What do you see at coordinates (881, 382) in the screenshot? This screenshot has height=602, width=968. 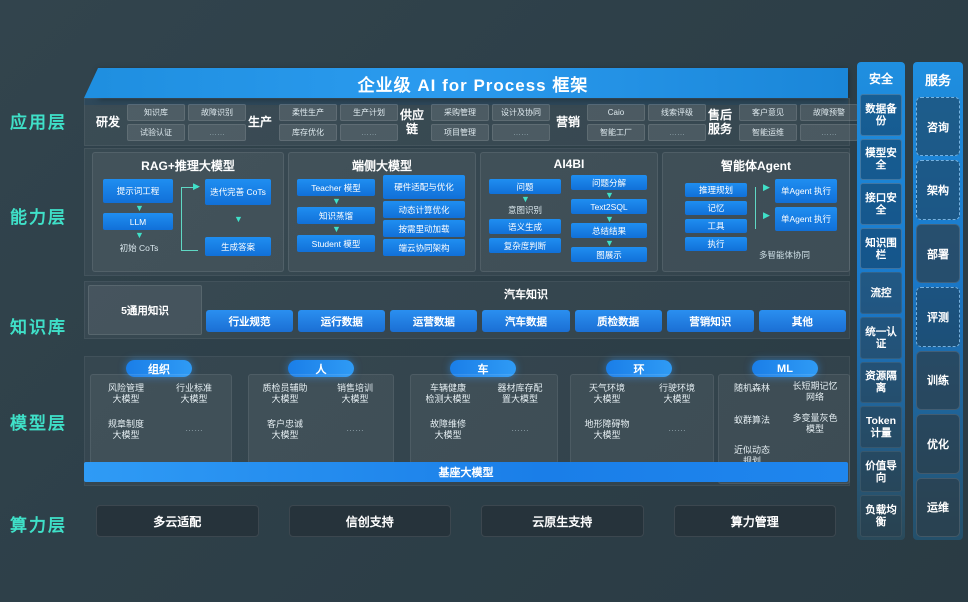 I see `security-item: 资源隔离` at bounding box center [881, 382].